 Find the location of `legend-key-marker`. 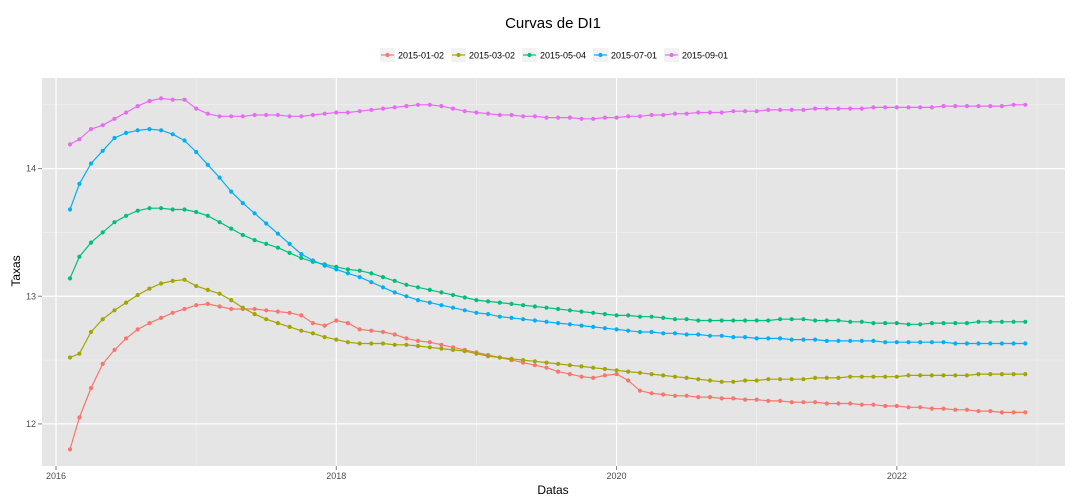

legend-key-marker is located at coordinates (529, 55).